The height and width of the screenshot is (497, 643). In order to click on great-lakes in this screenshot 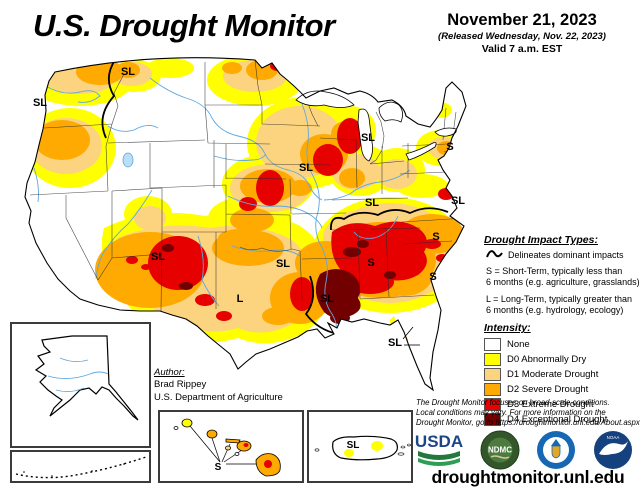, I will do `click(376, 126)`.